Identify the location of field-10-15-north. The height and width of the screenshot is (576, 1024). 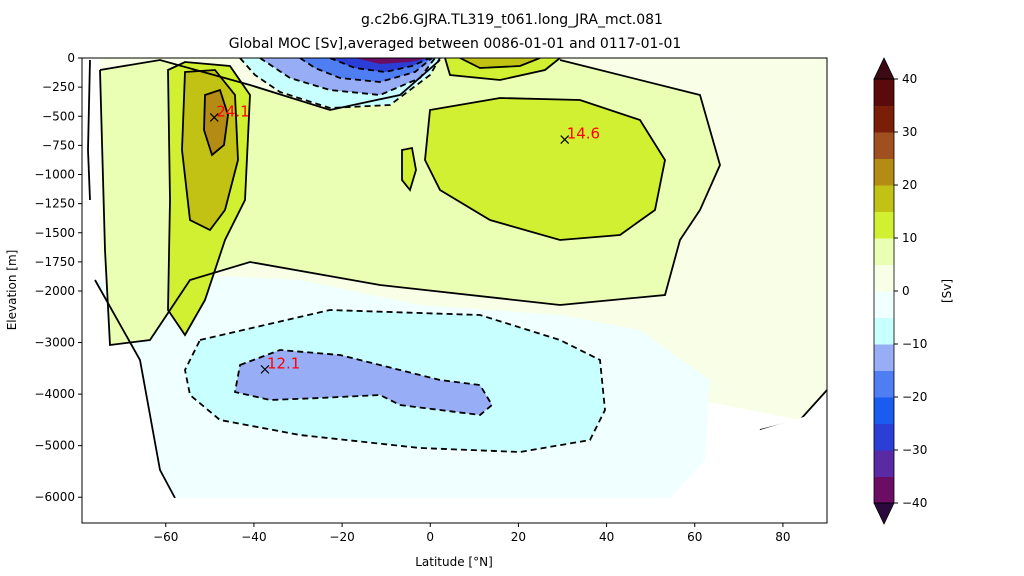
(545, 169).